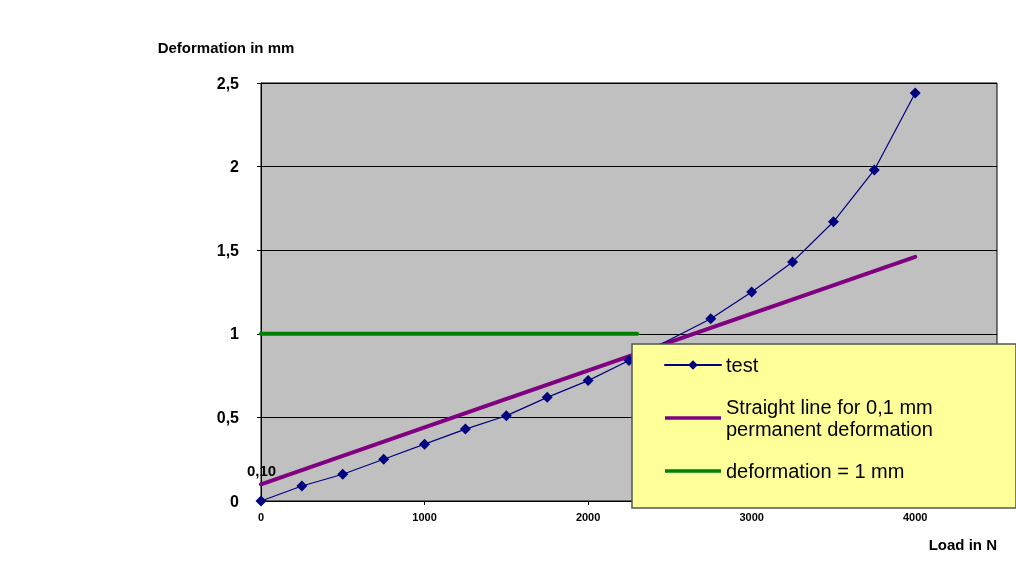  I want to click on y-axis-title: Deformation in mm, so click(226, 47).